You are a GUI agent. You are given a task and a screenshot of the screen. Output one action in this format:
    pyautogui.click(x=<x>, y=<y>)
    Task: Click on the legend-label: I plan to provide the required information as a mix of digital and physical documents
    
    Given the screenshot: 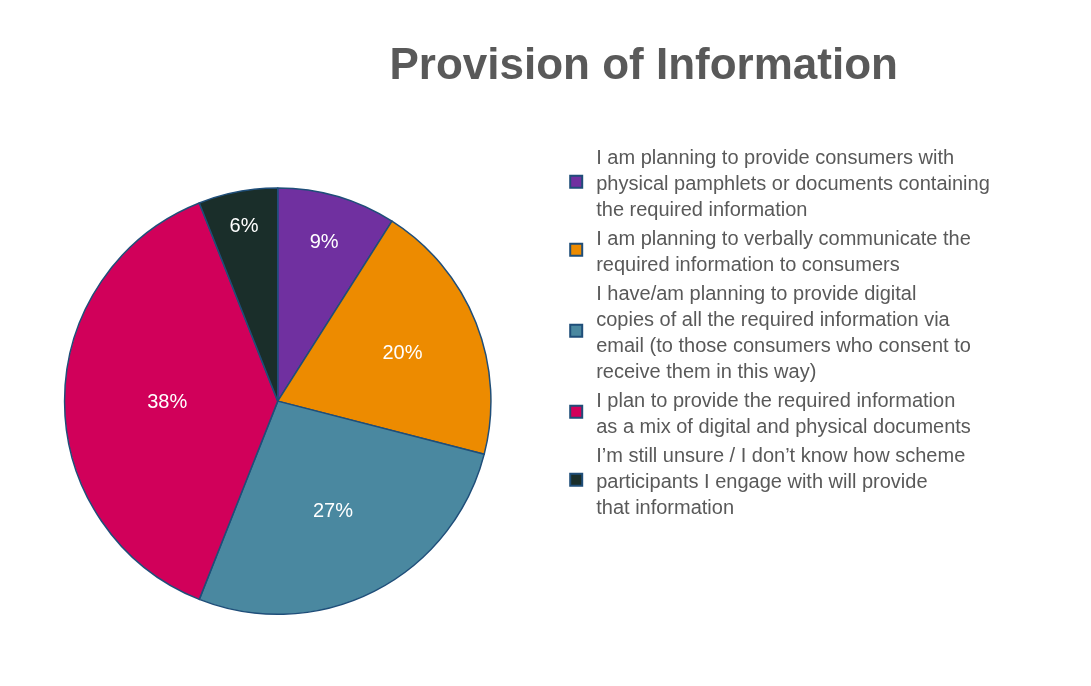 What is the action you would take?
    pyautogui.click(x=783, y=412)
    